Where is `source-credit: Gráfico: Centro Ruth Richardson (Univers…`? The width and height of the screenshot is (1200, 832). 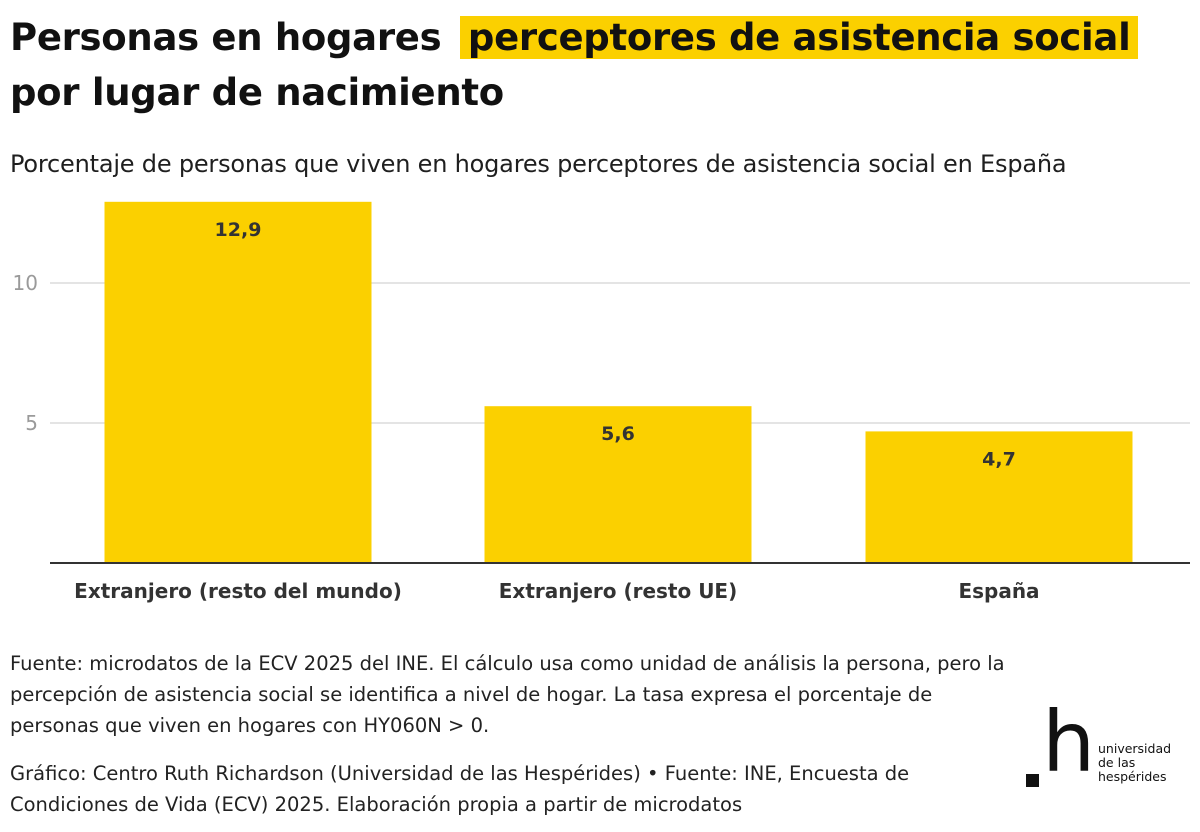 source-credit: Gráfico: Centro Ruth Richardson (Univers… is located at coordinates (460, 789).